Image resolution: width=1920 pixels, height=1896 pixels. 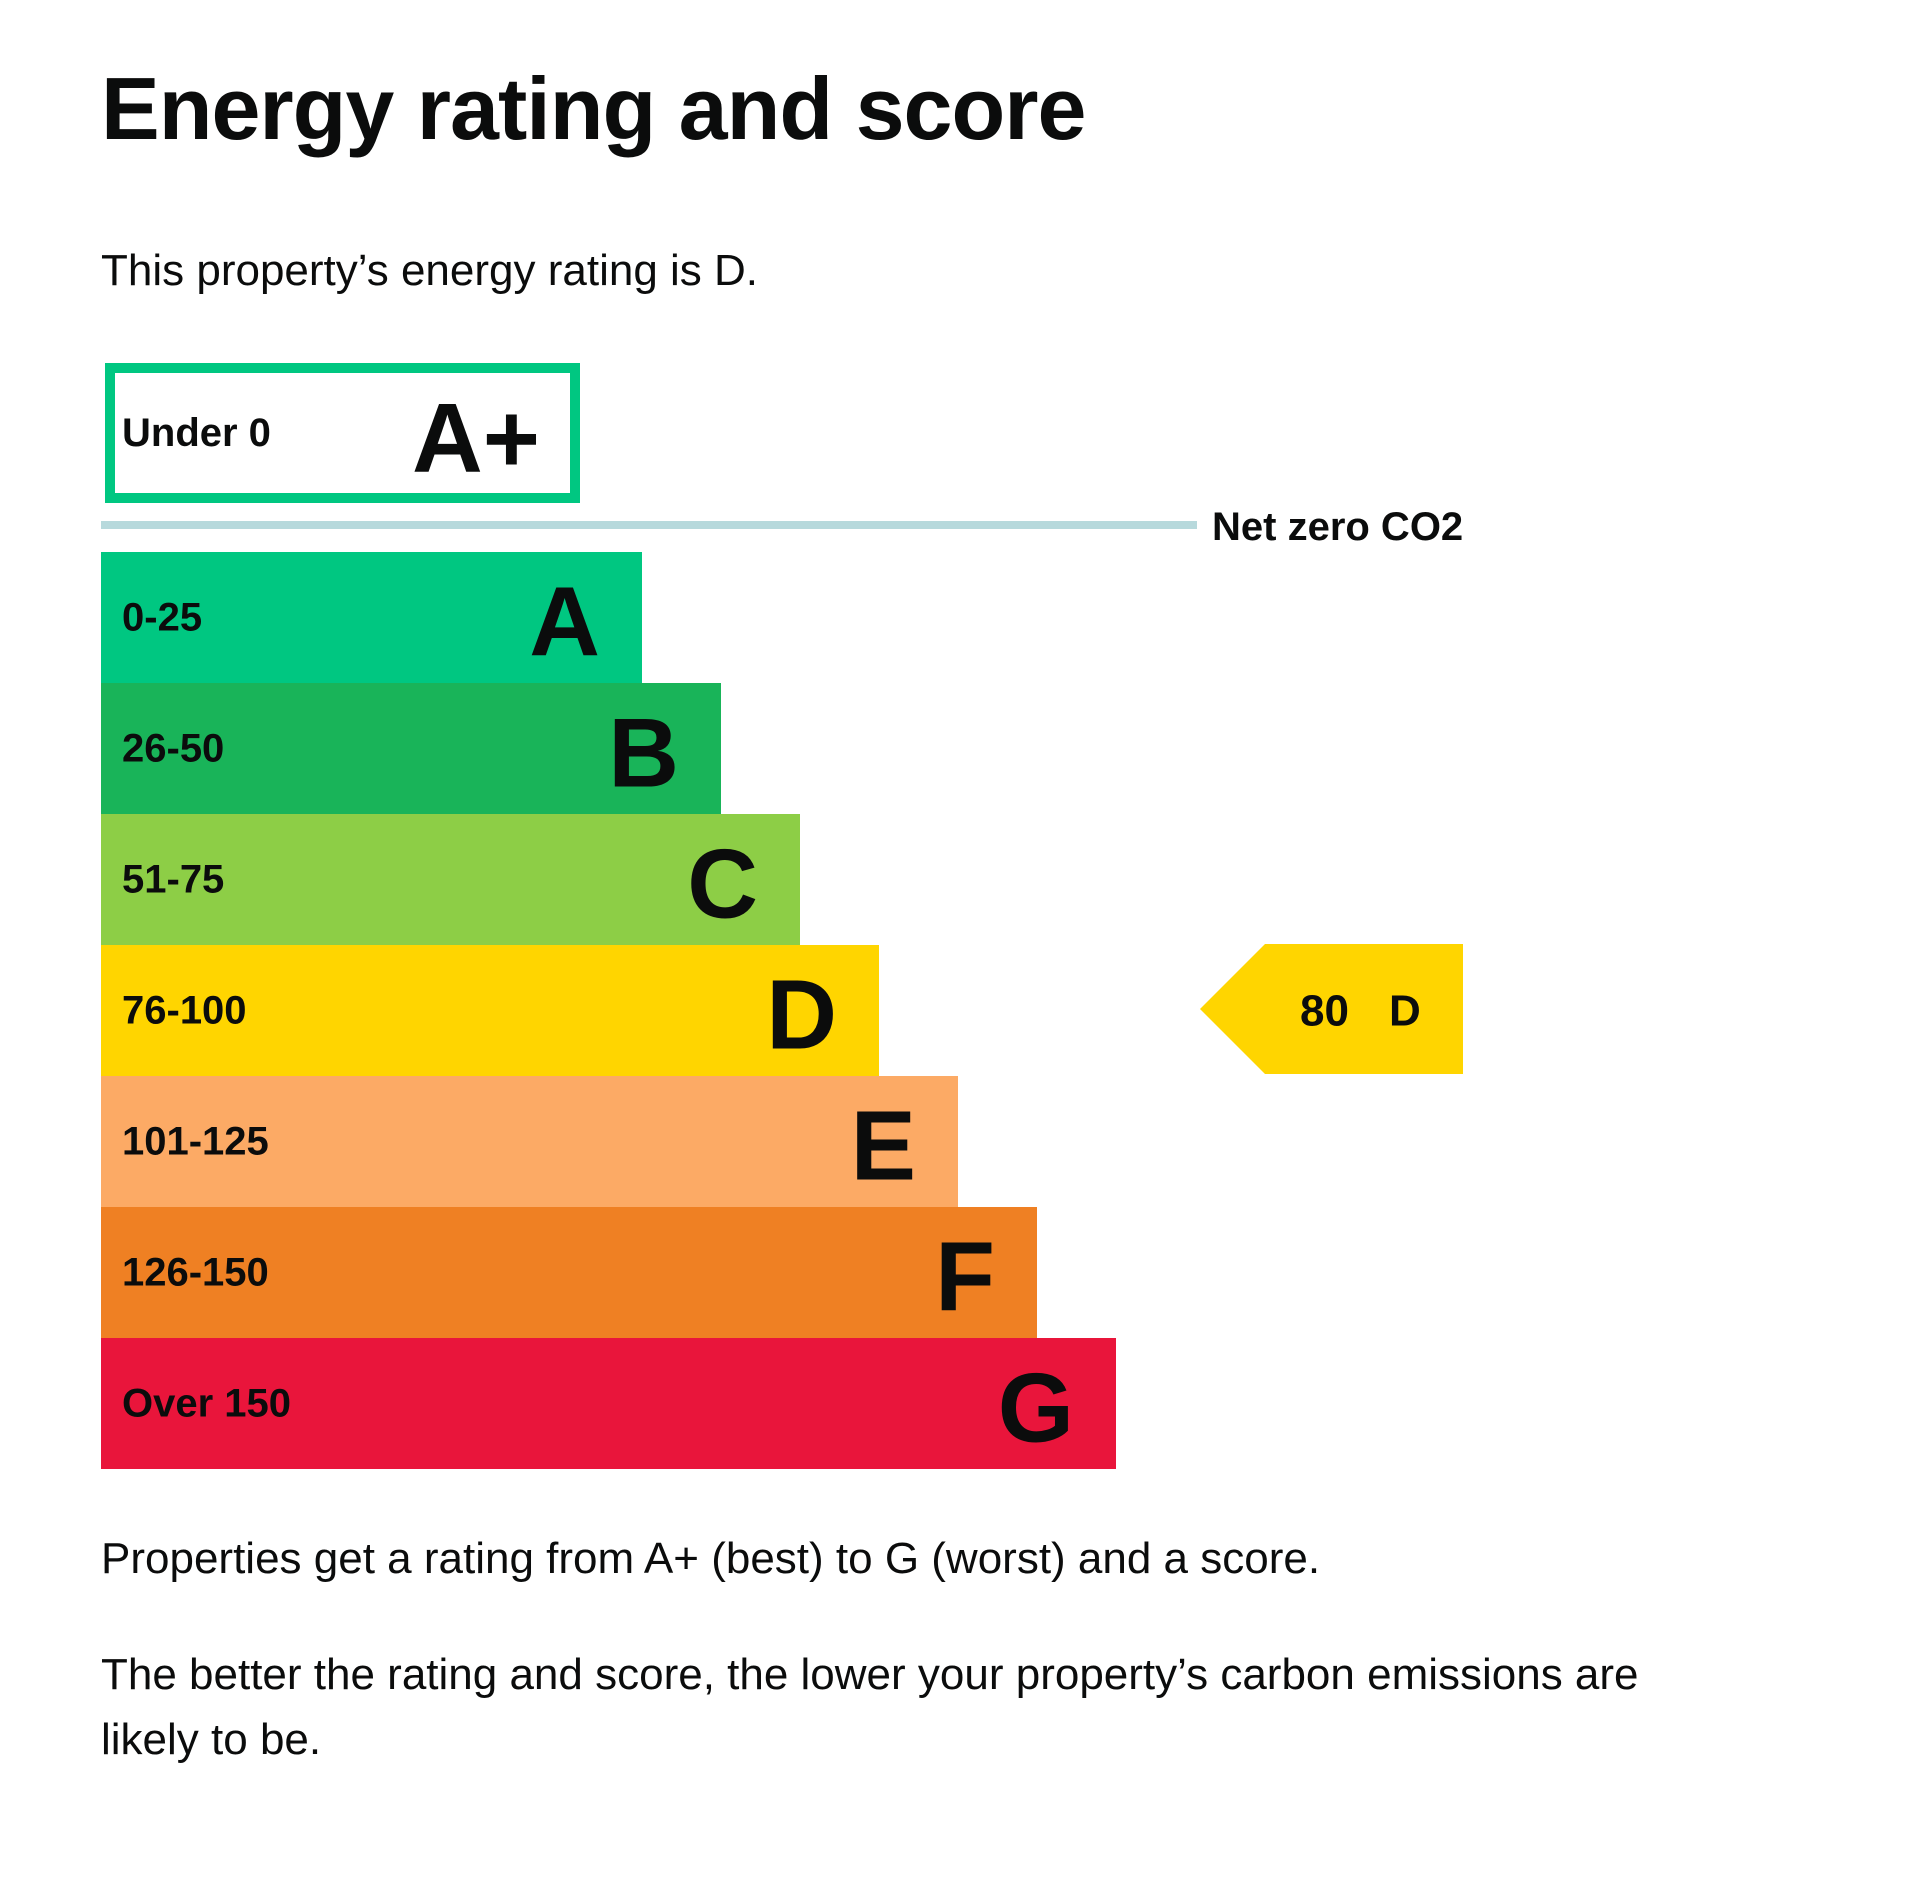 I want to click on band-letter: A+, so click(x=476, y=438).